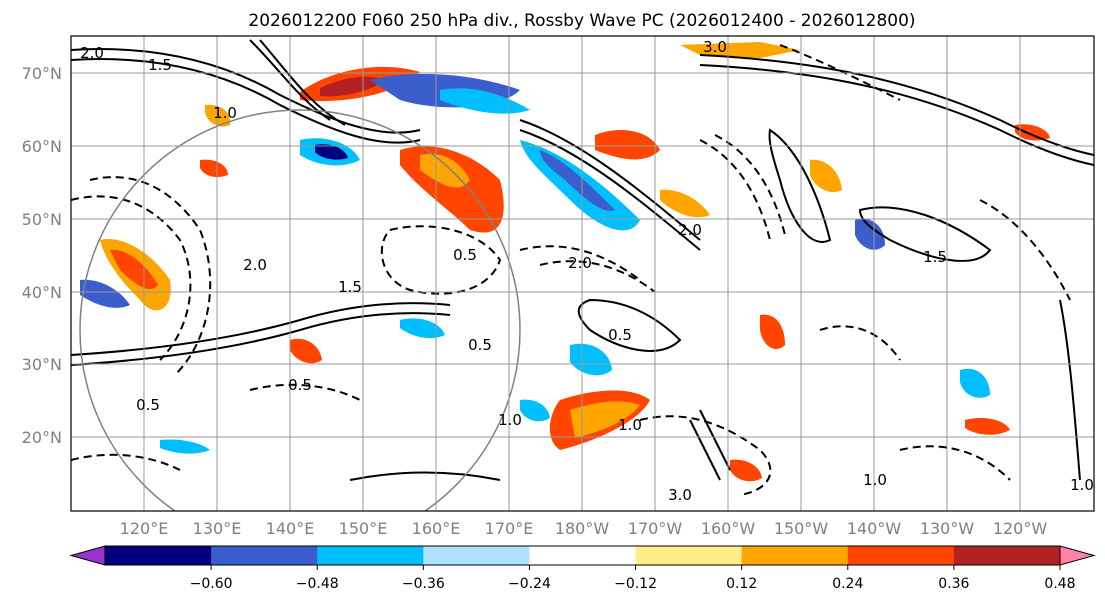 This screenshot has width=1105, height=604. Describe the element at coordinates (144, 528) in the screenshot. I see `longitude-label: 120°E` at that location.